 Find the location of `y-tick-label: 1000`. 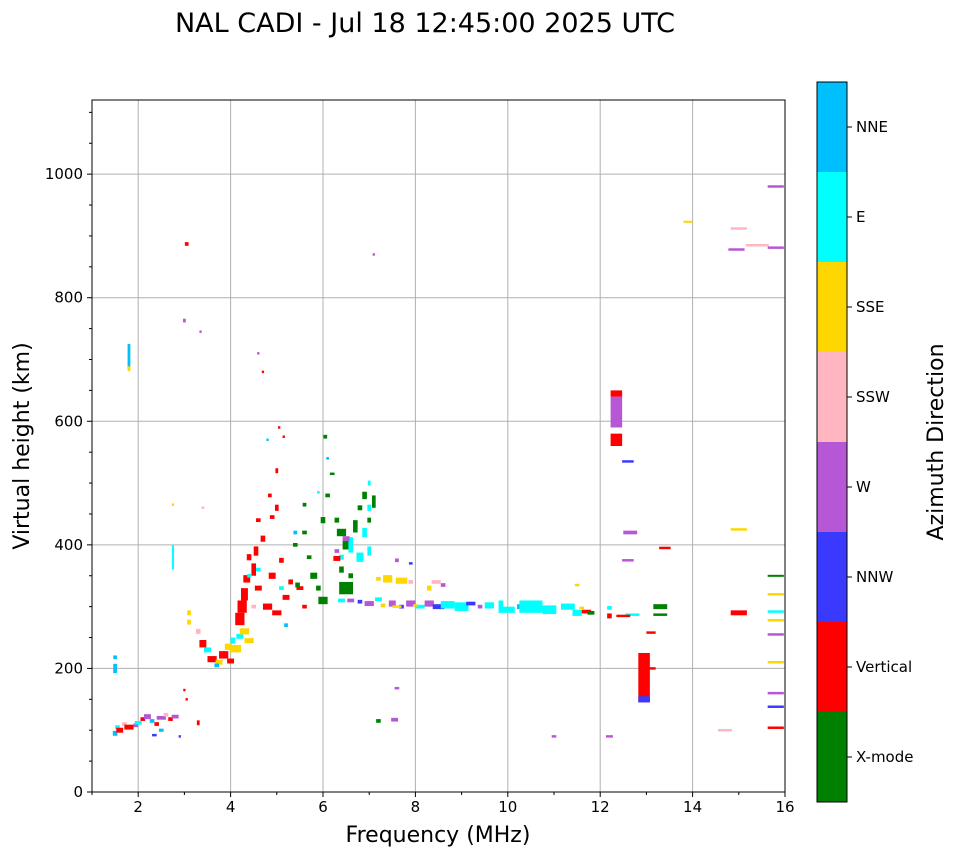

y-tick-label: 1000 is located at coordinates (64, 174).